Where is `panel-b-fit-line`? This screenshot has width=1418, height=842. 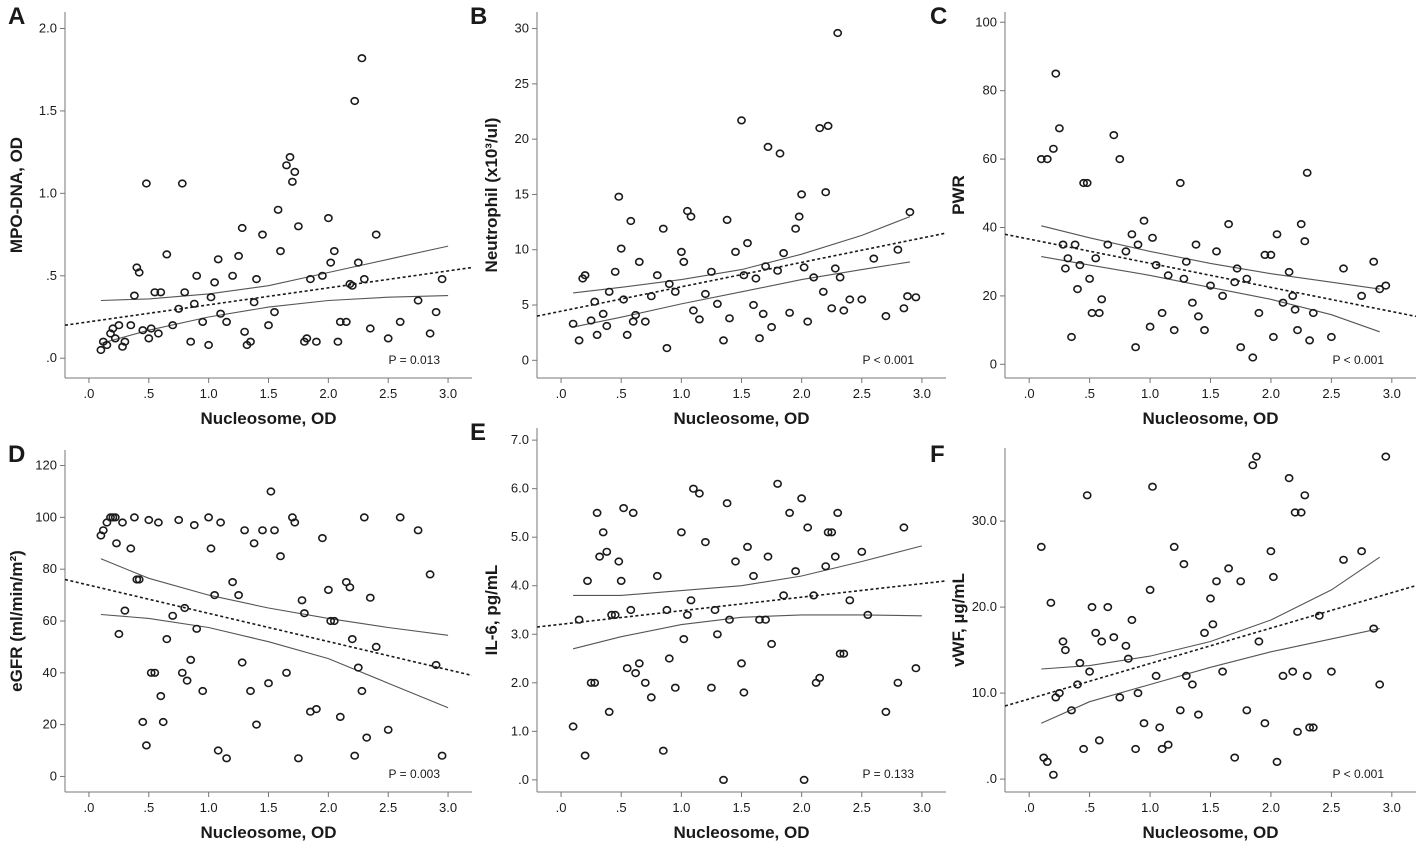
panel-b-fit-line is located at coordinates (741, 274).